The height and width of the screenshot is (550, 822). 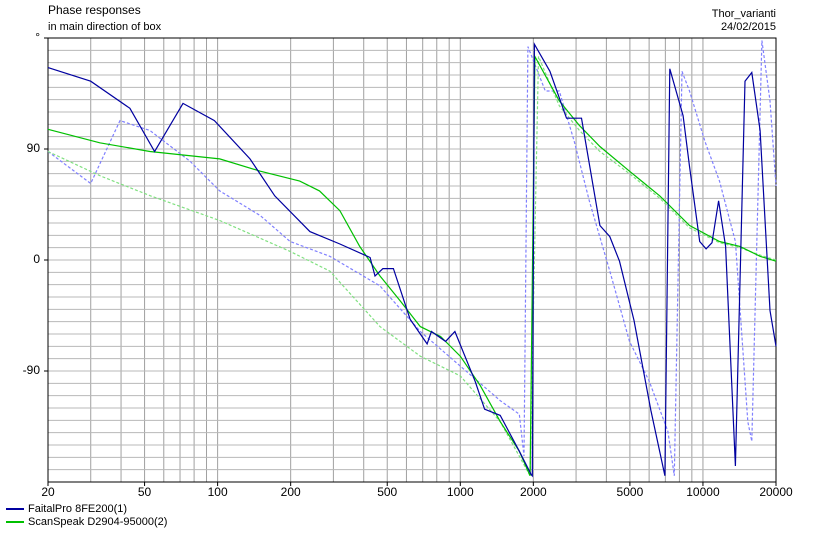 What do you see at coordinates (533, 492) in the screenshot?
I see `x-tick-label: 2000` at bounding box center [533, 492].